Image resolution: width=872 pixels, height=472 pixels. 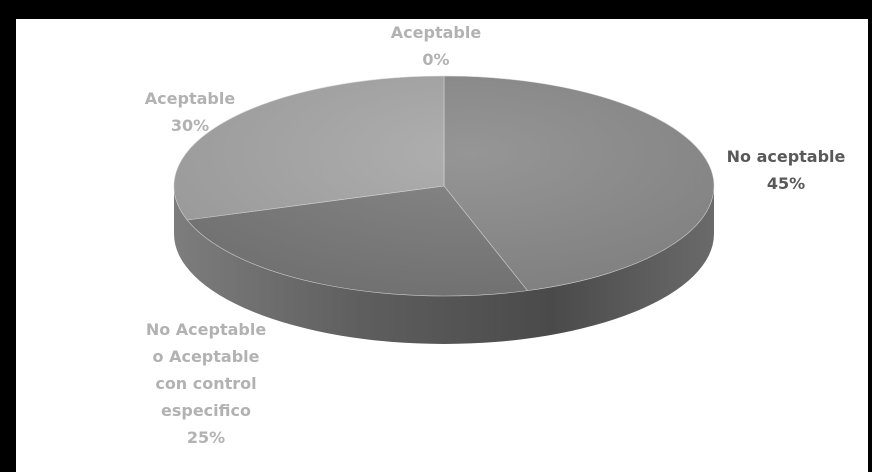 I want to click on data-label-2-name: con control, so click(x=205, y=383).